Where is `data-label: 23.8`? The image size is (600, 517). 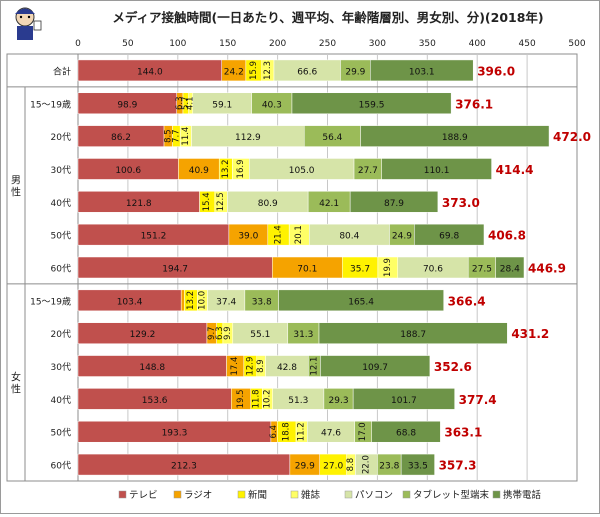
data-label: 23.8 is located at coordinates (389, 467).